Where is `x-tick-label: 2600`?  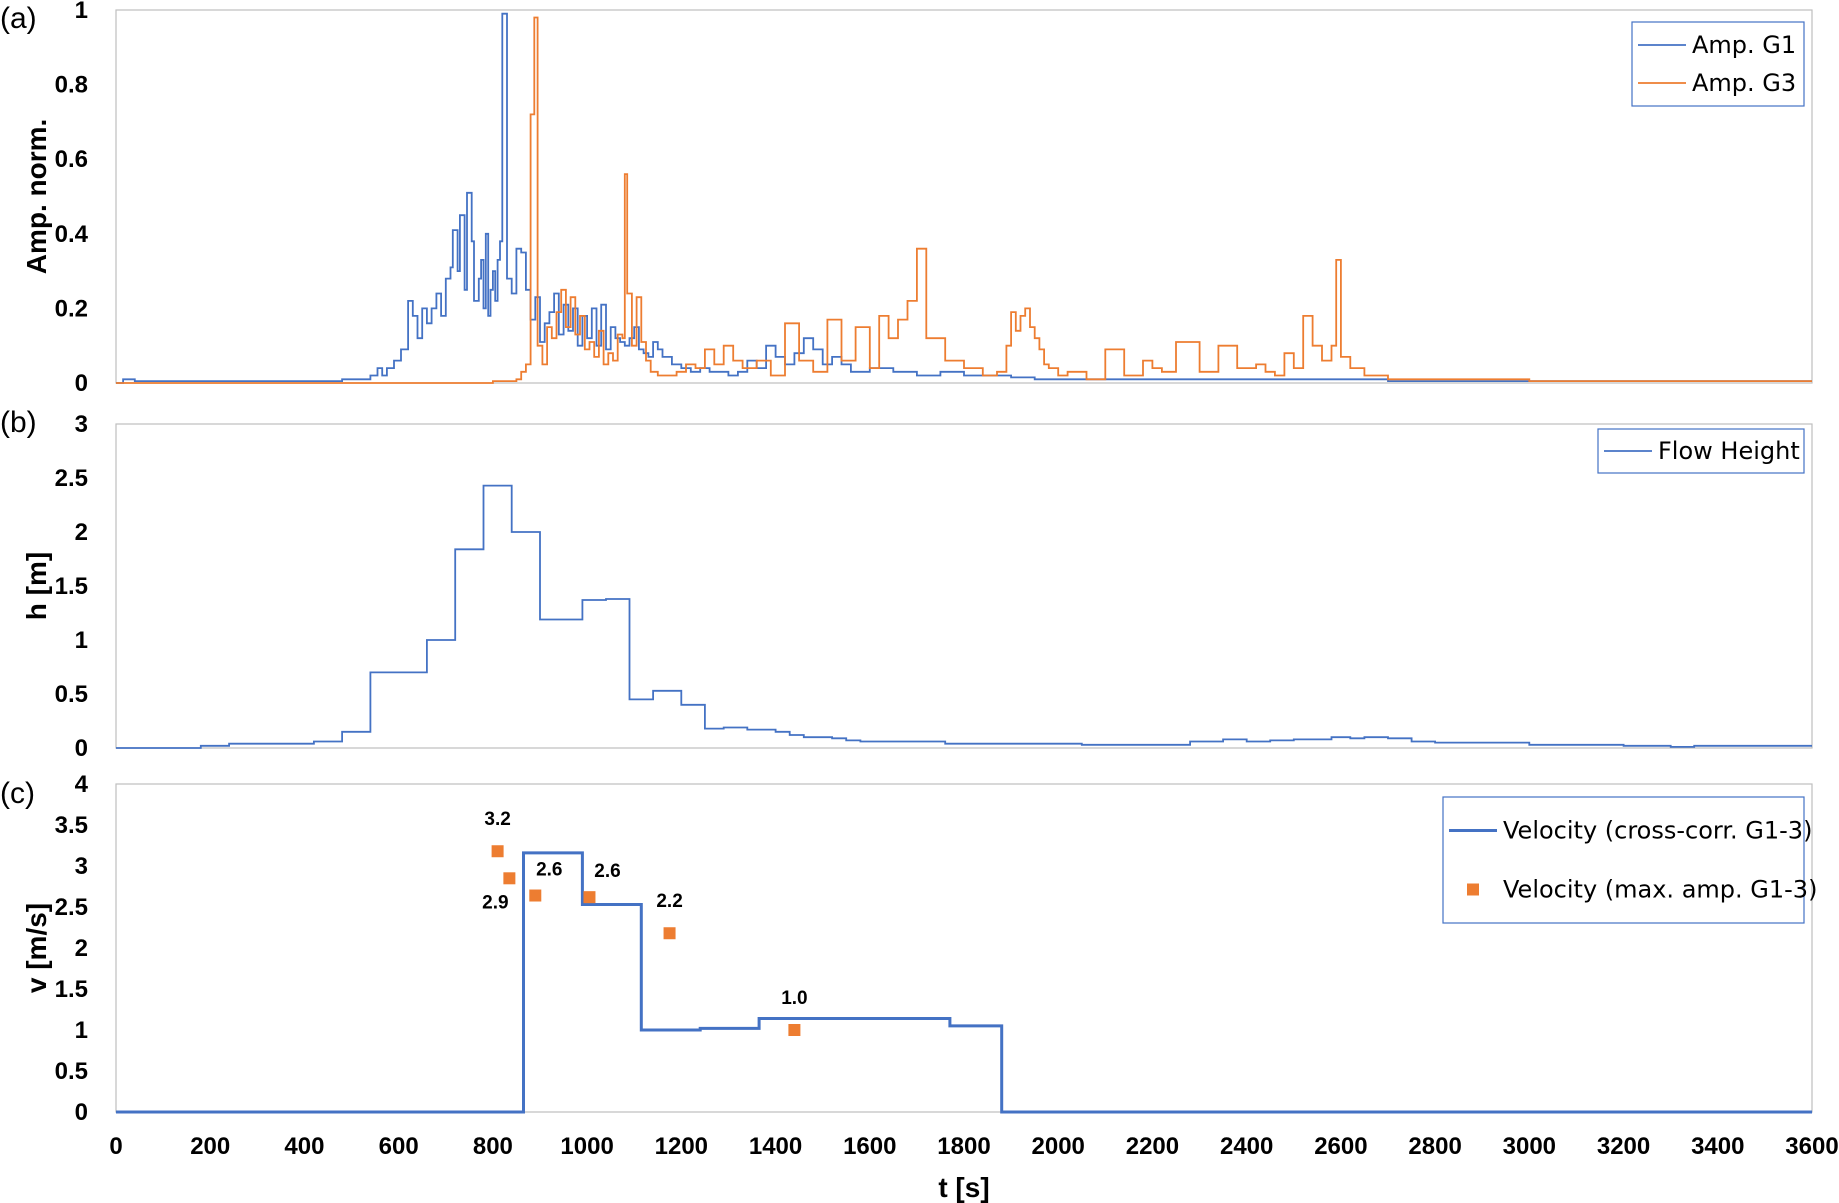
x-tick-label: 2600 is located at coordinates (1340, 1146).